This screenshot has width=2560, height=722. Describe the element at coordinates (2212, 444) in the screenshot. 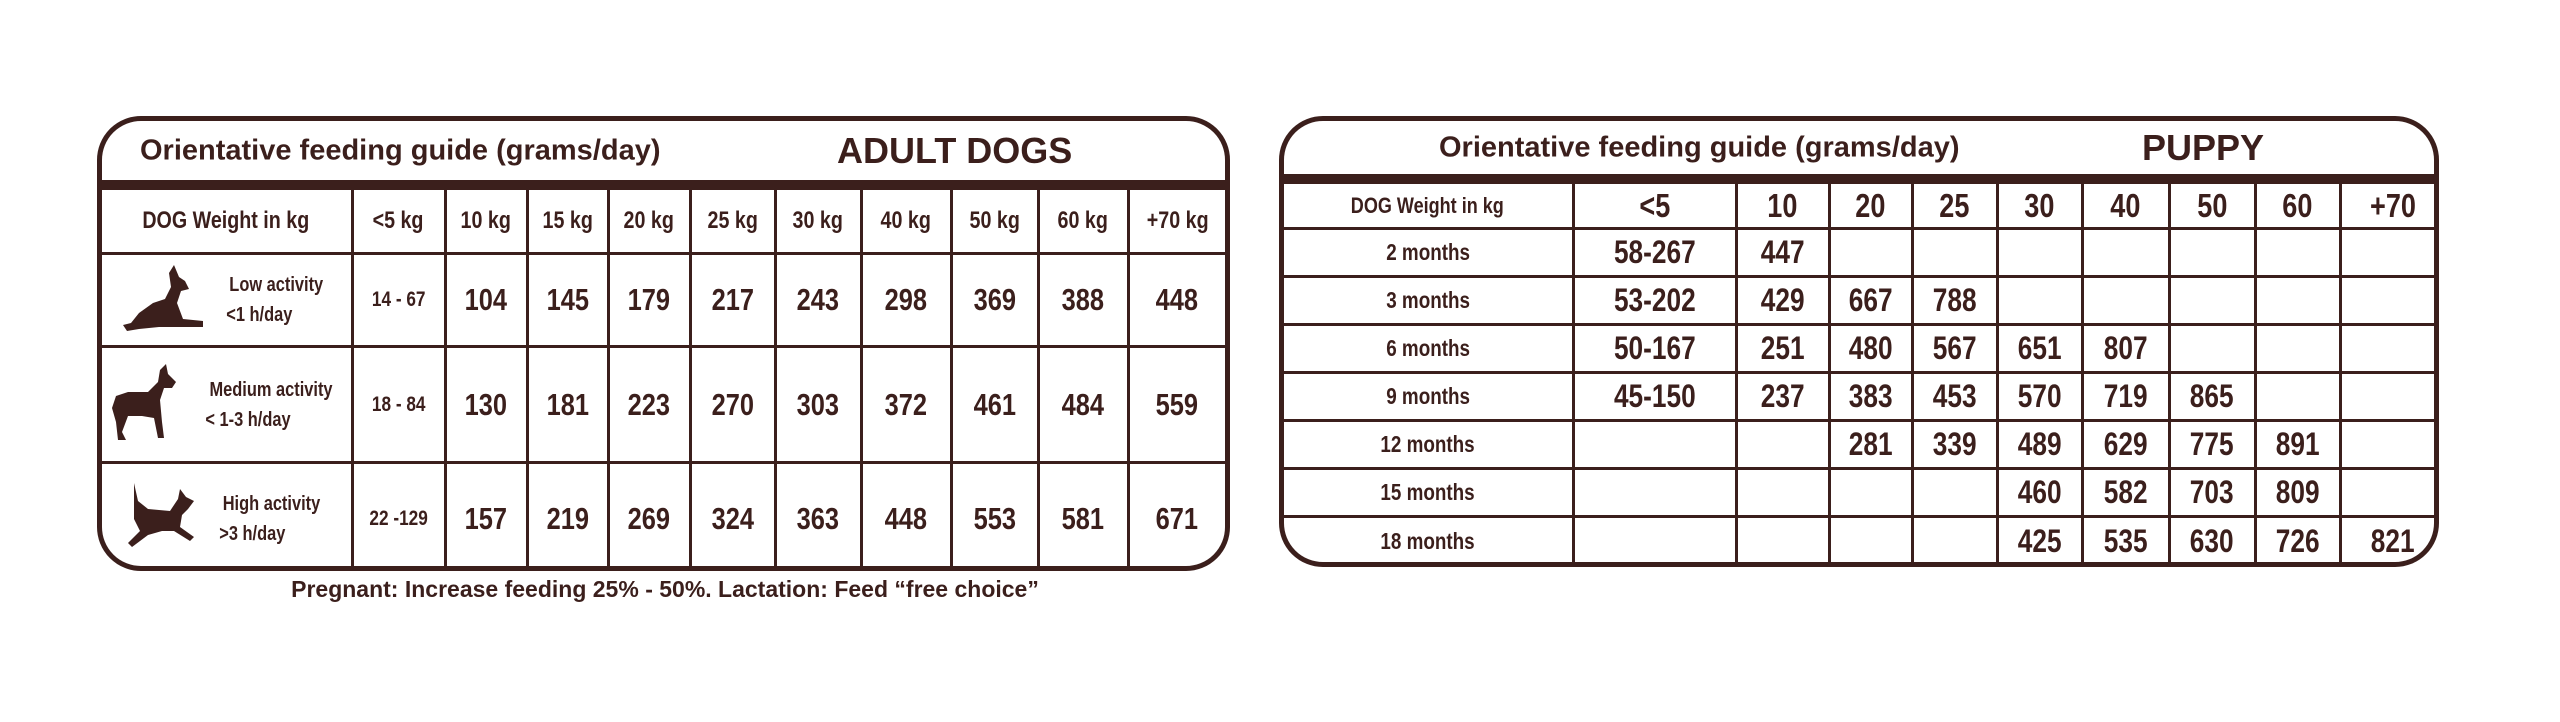

I see `value-cell-text: 775` at that location.